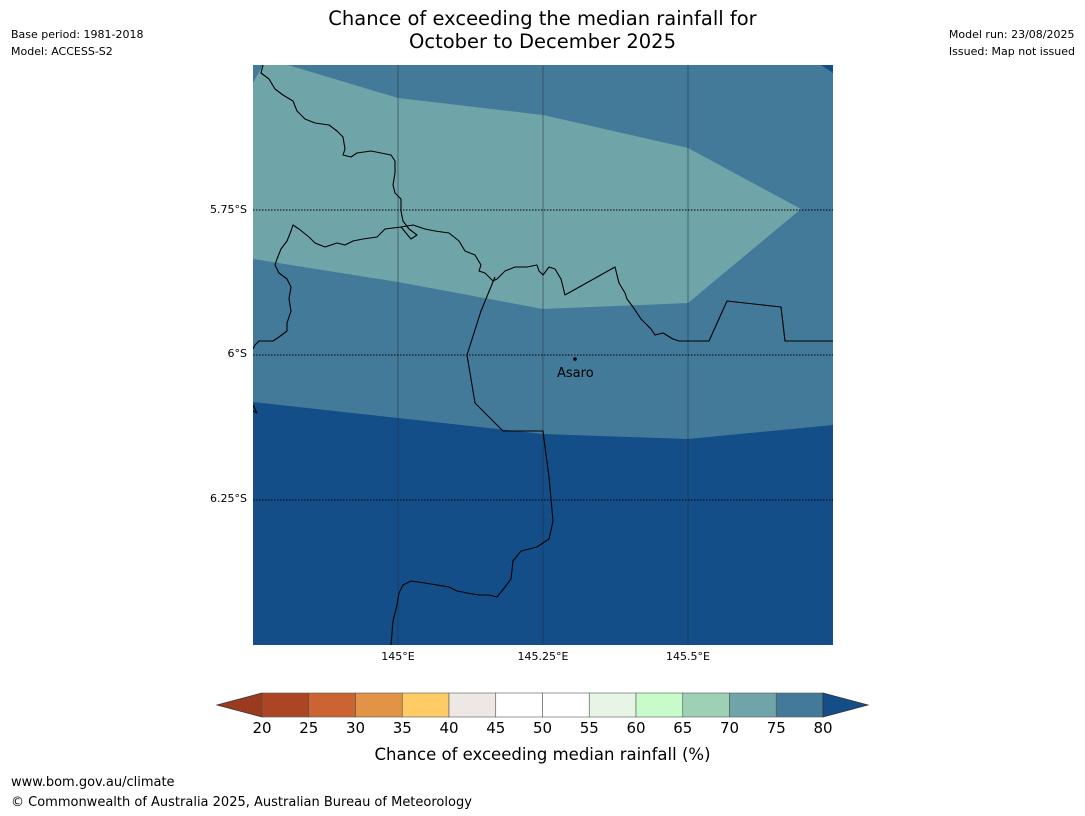 This screenshot has width=1085, height=816. Describe the element at coordinates (1011, 34) in the screenshot. I see `model-run: Model run: 23/08/2025` at that location.